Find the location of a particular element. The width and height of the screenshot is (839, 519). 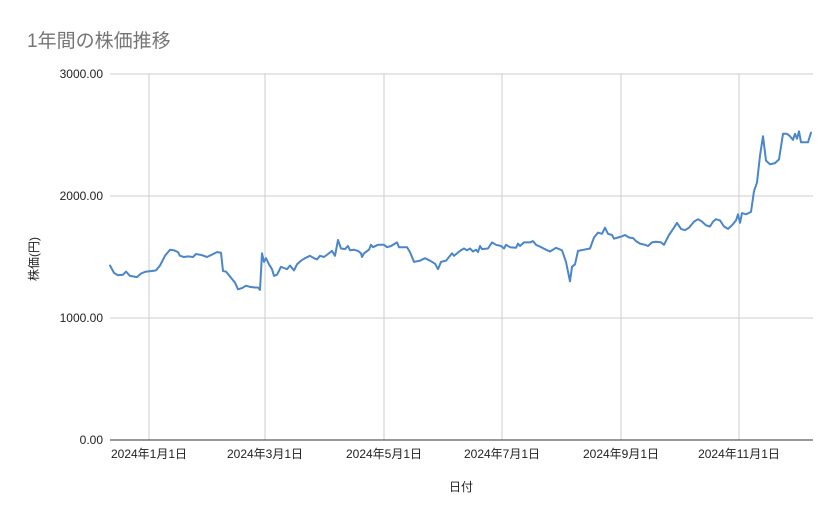

y-axis-title: 株価(円) is located at coordinates (33, 259).